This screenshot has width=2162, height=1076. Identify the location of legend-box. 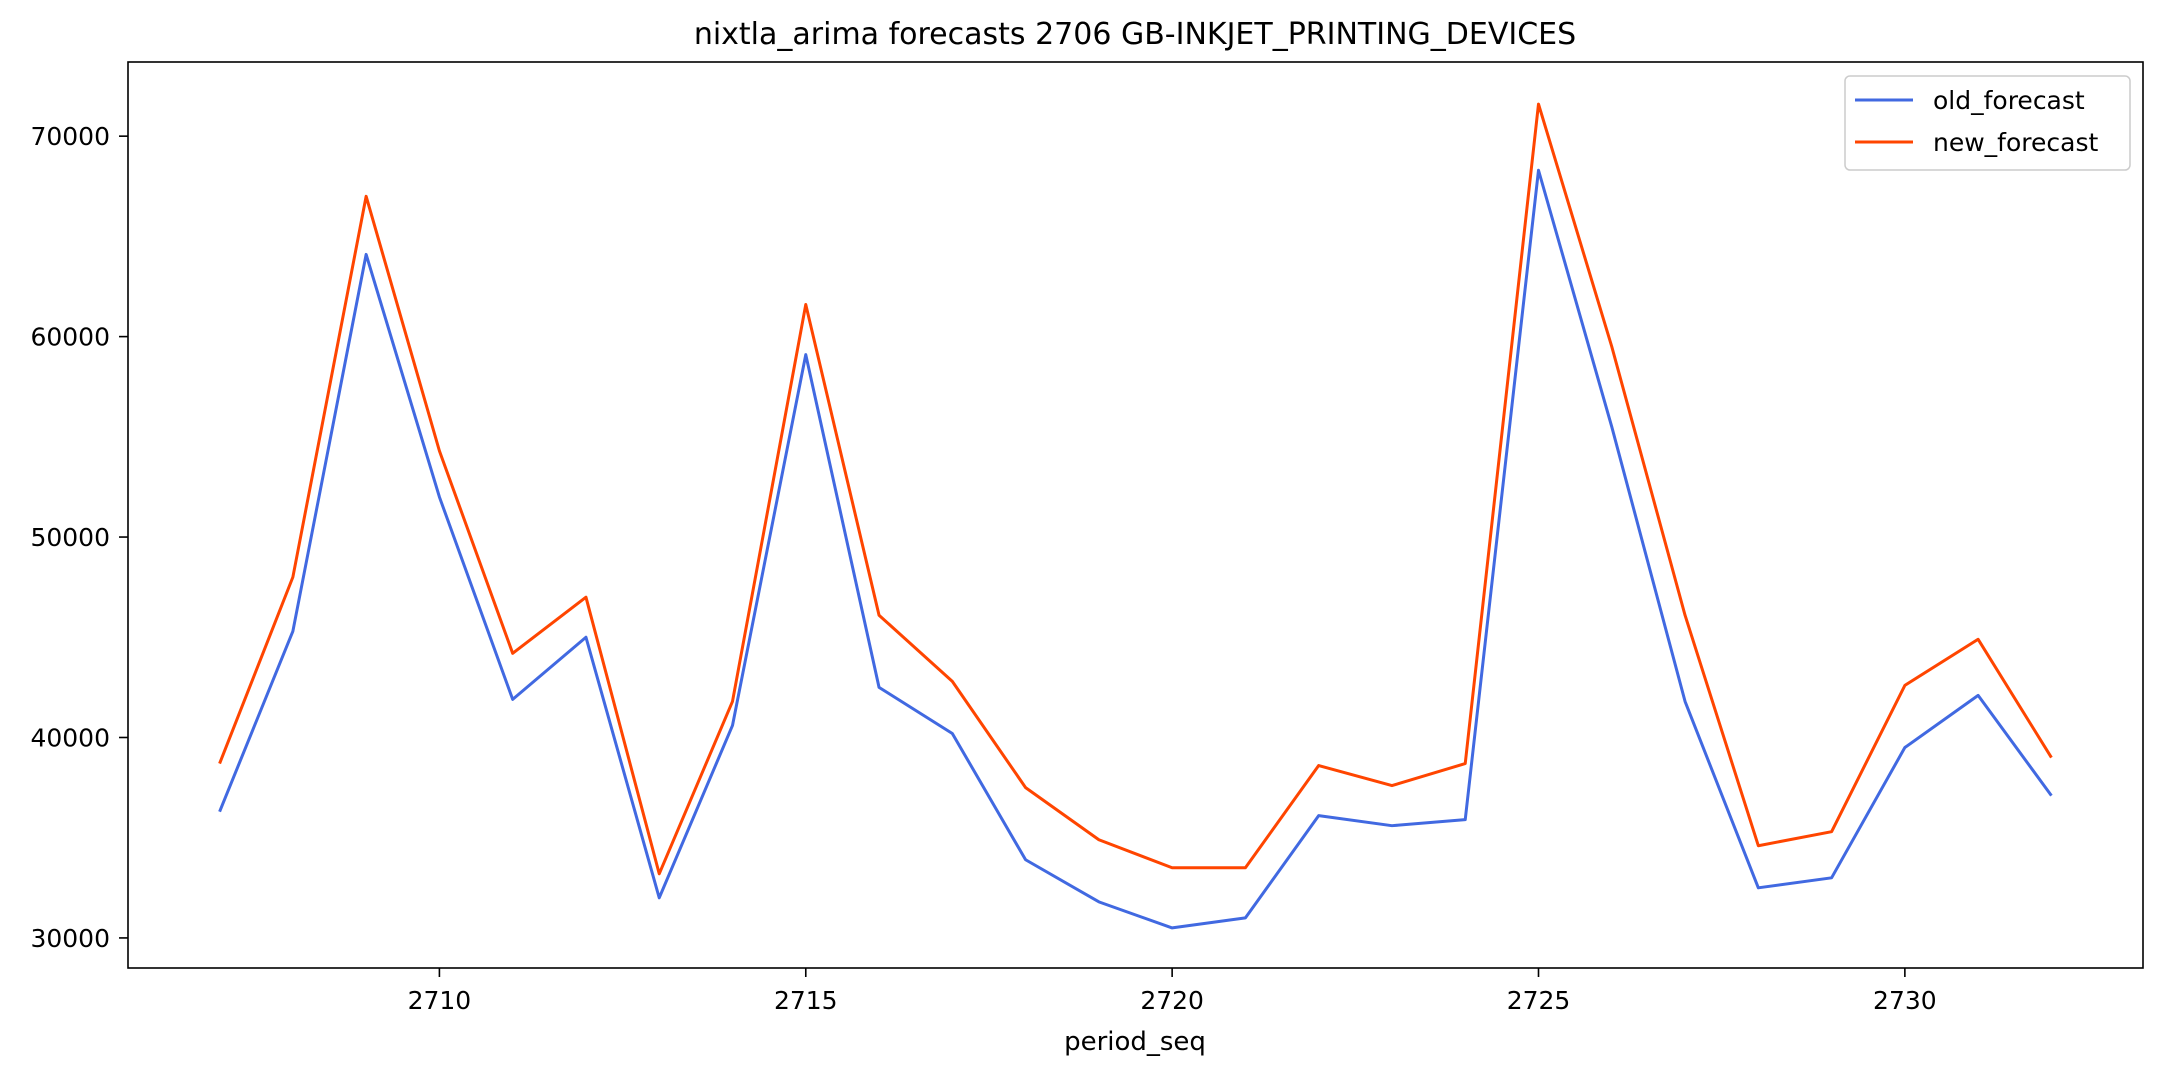
(1987, 123).